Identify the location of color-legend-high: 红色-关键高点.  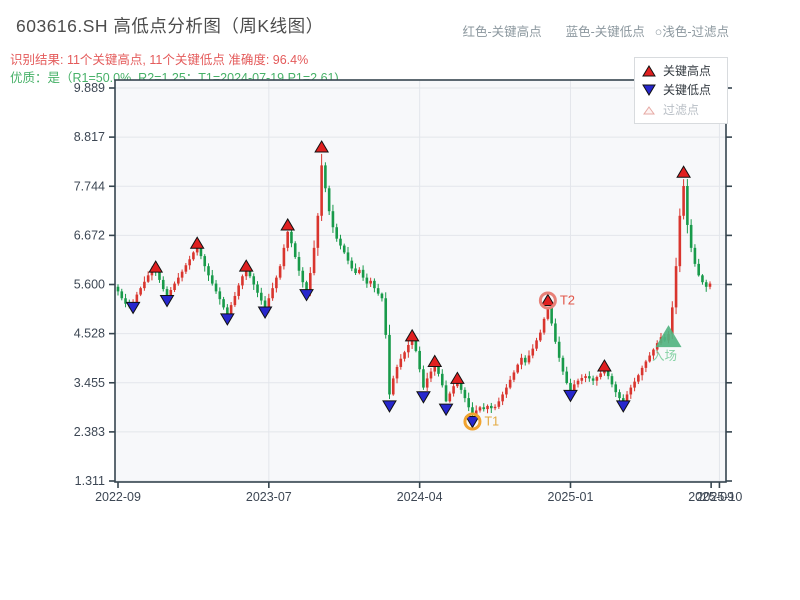
(502, 32).